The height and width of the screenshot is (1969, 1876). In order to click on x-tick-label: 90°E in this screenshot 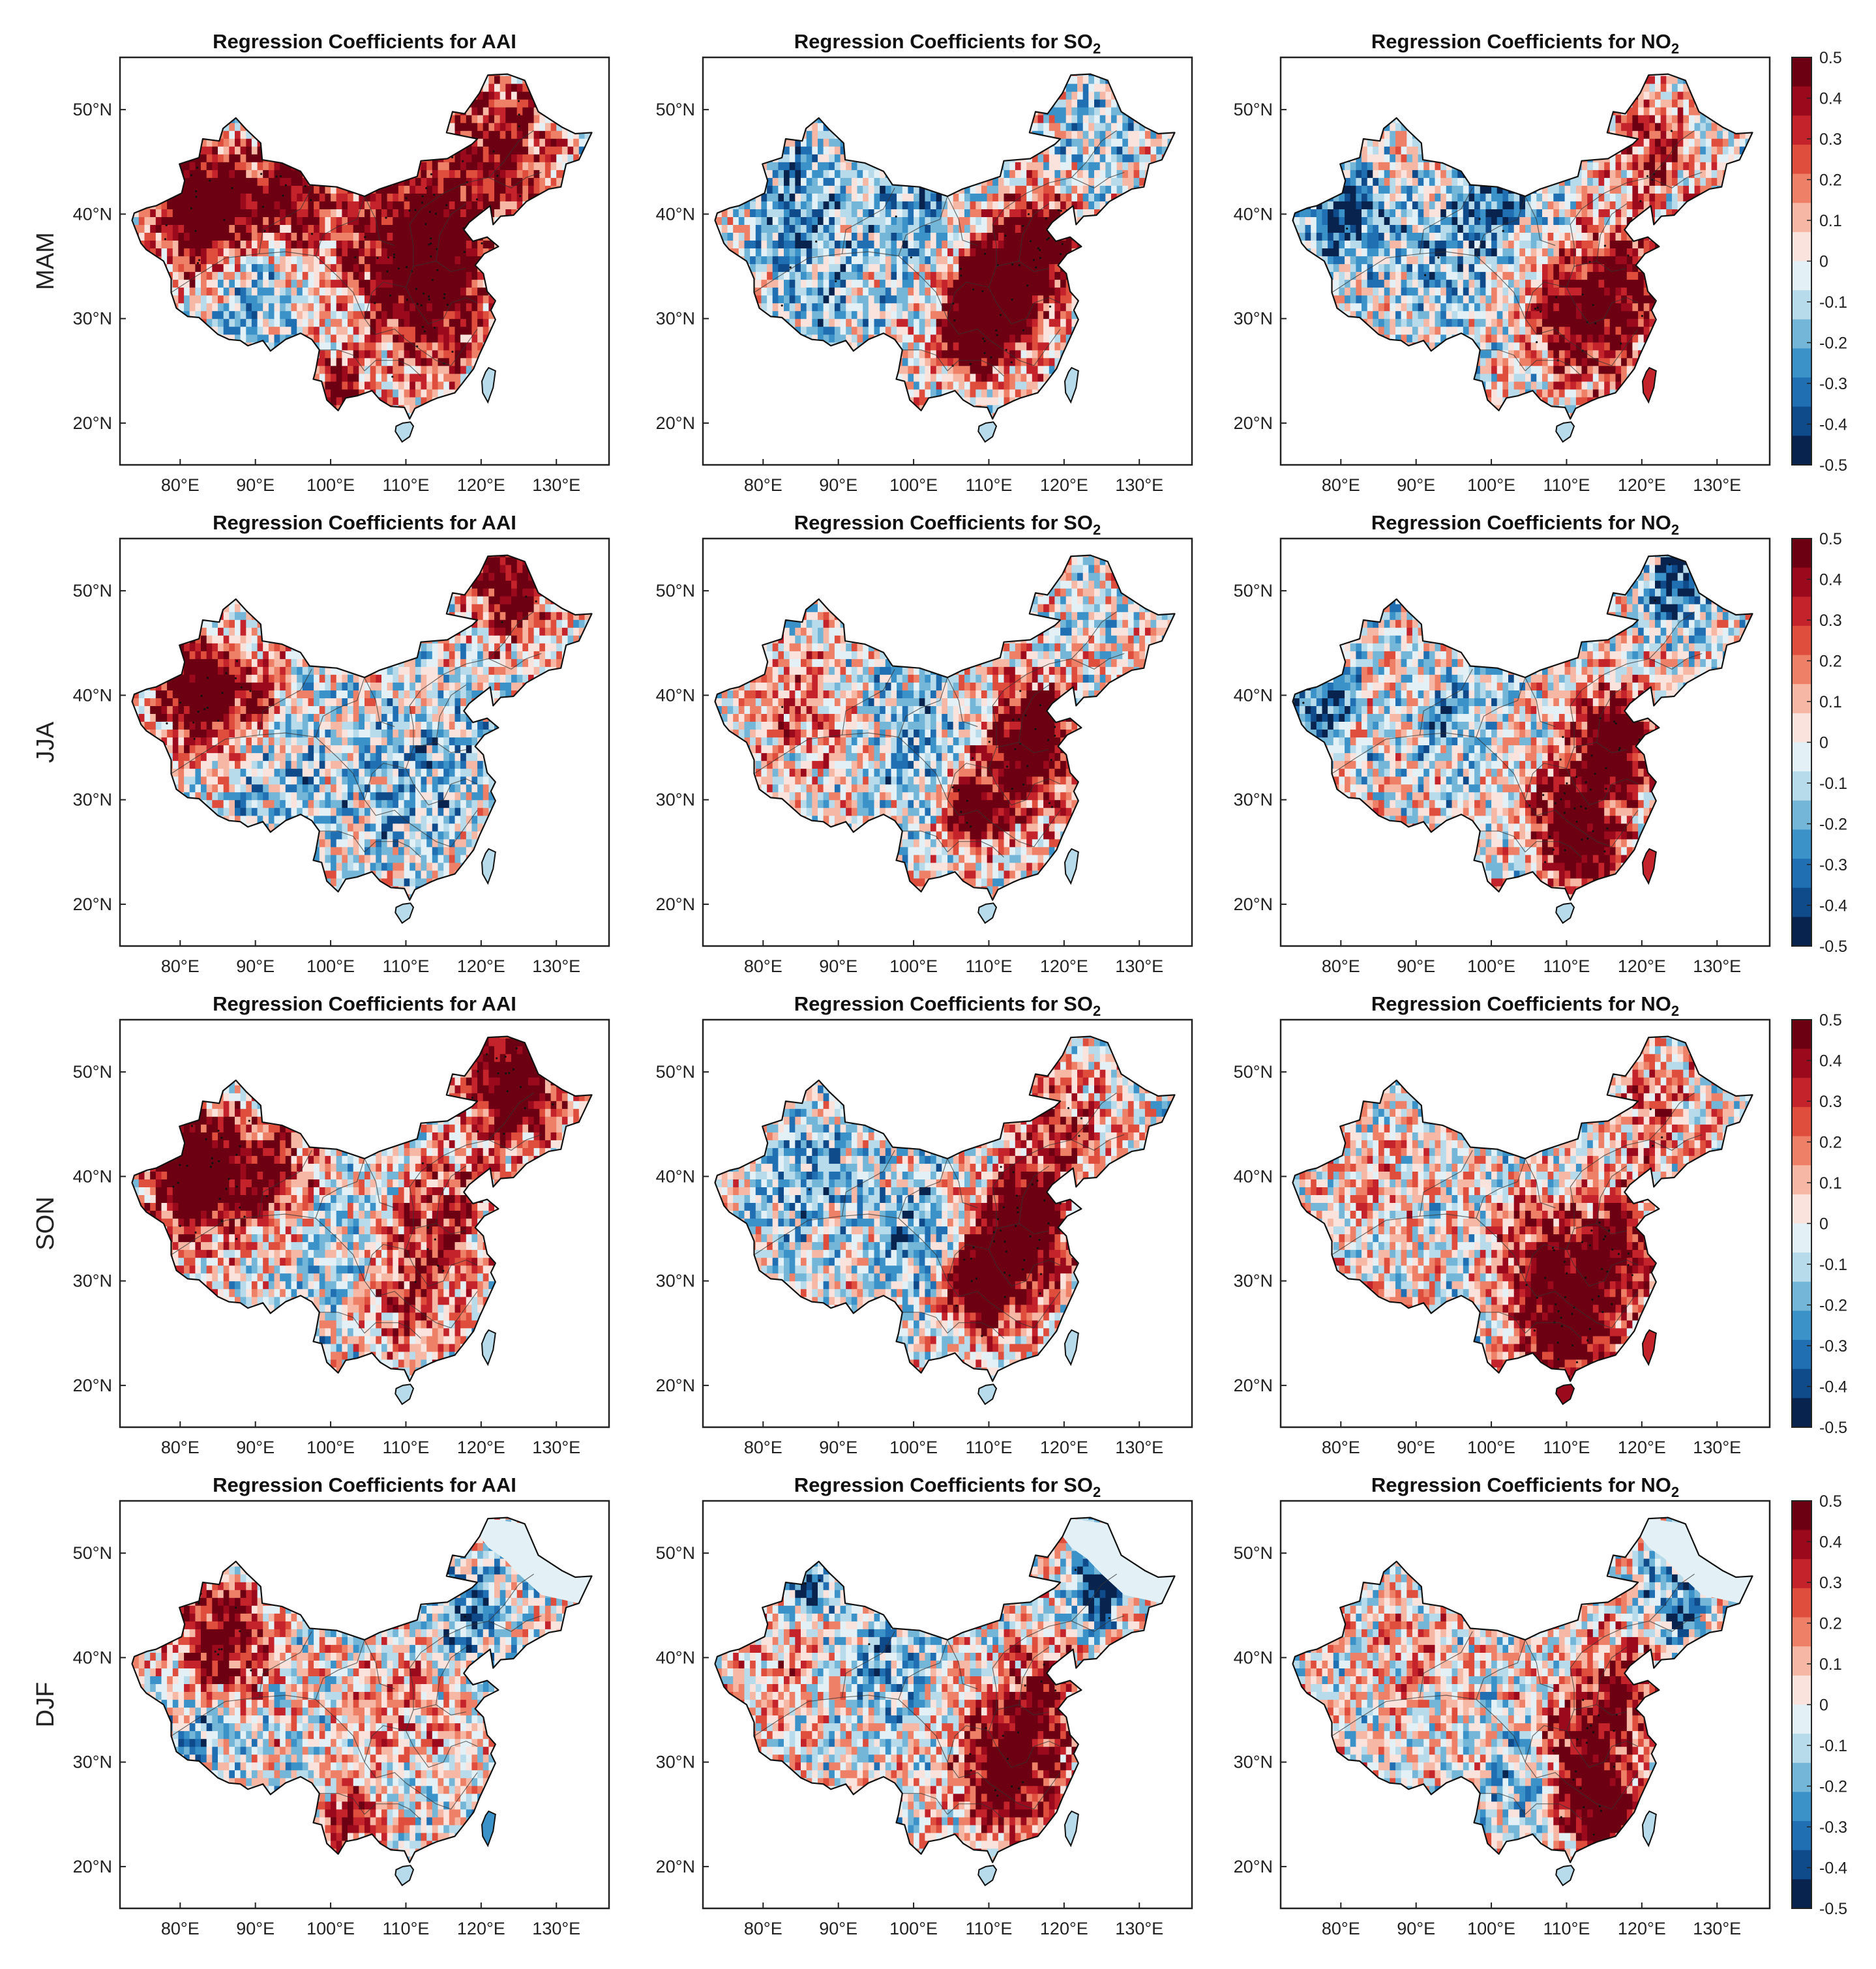, I will do `click(255, 485)`.